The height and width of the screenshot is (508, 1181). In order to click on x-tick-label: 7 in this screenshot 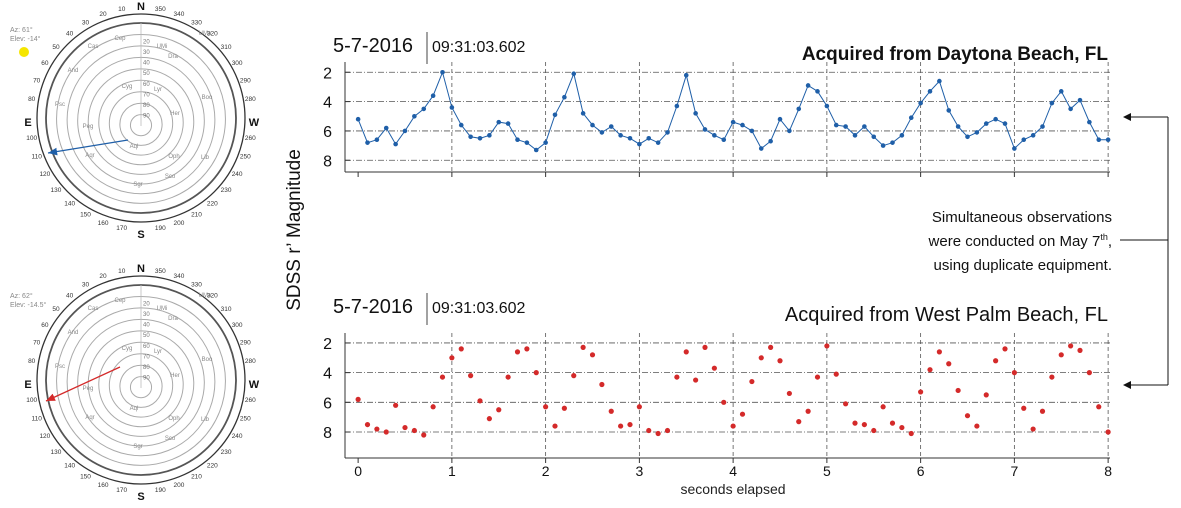, I will do `click(1014, 471)`.